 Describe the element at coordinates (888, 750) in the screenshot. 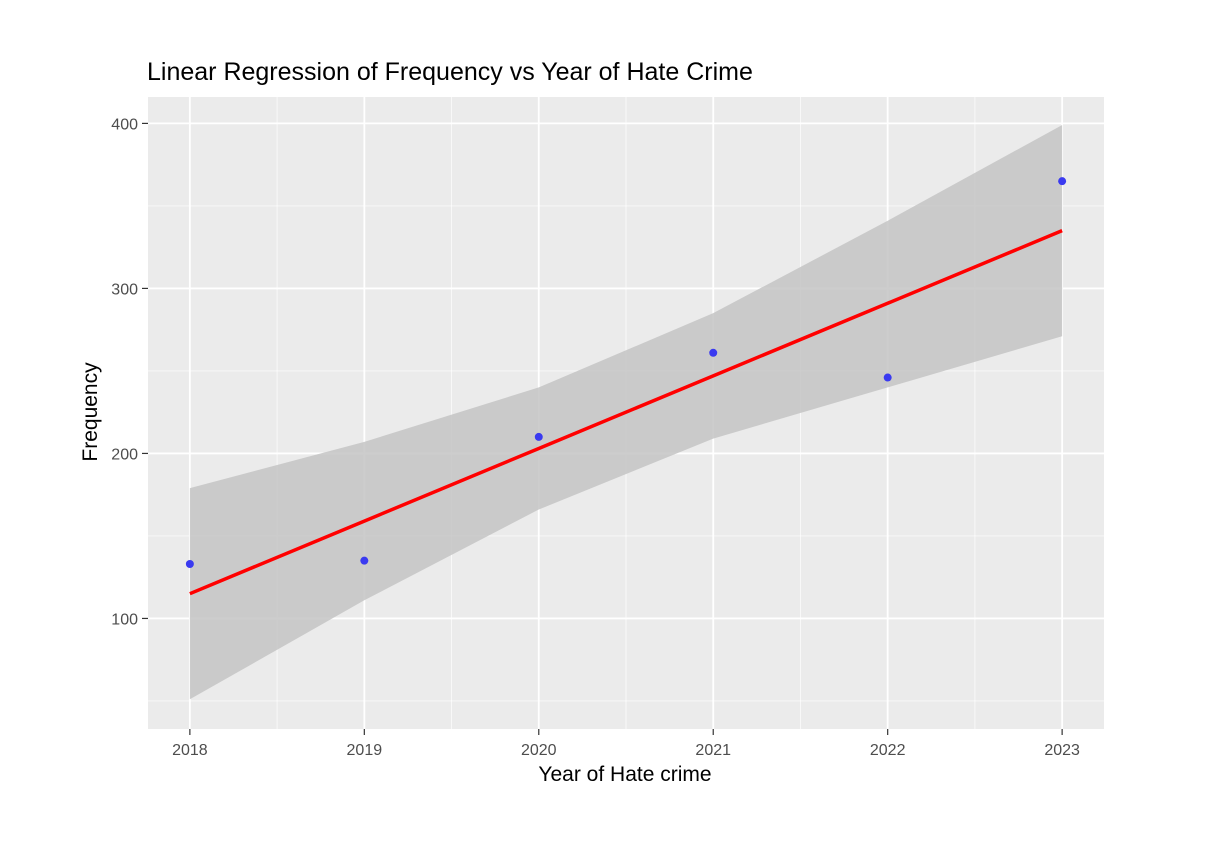

I see `x-tick-label: 2022` at that location.